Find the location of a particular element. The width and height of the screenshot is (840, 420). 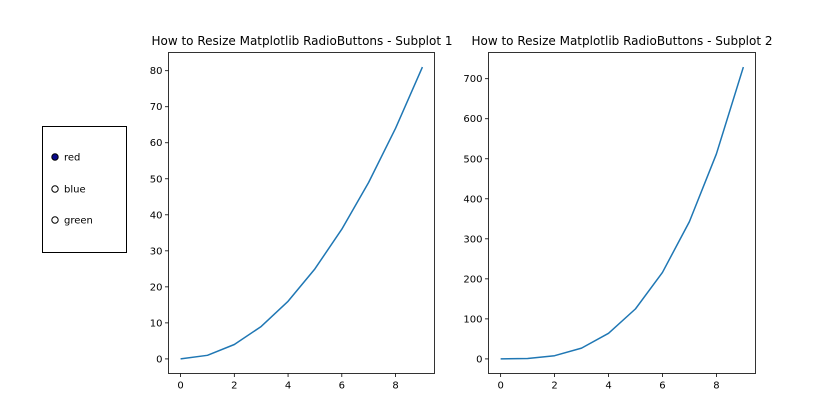

y-tick-label: 80 is located at coordinates (156, 71).